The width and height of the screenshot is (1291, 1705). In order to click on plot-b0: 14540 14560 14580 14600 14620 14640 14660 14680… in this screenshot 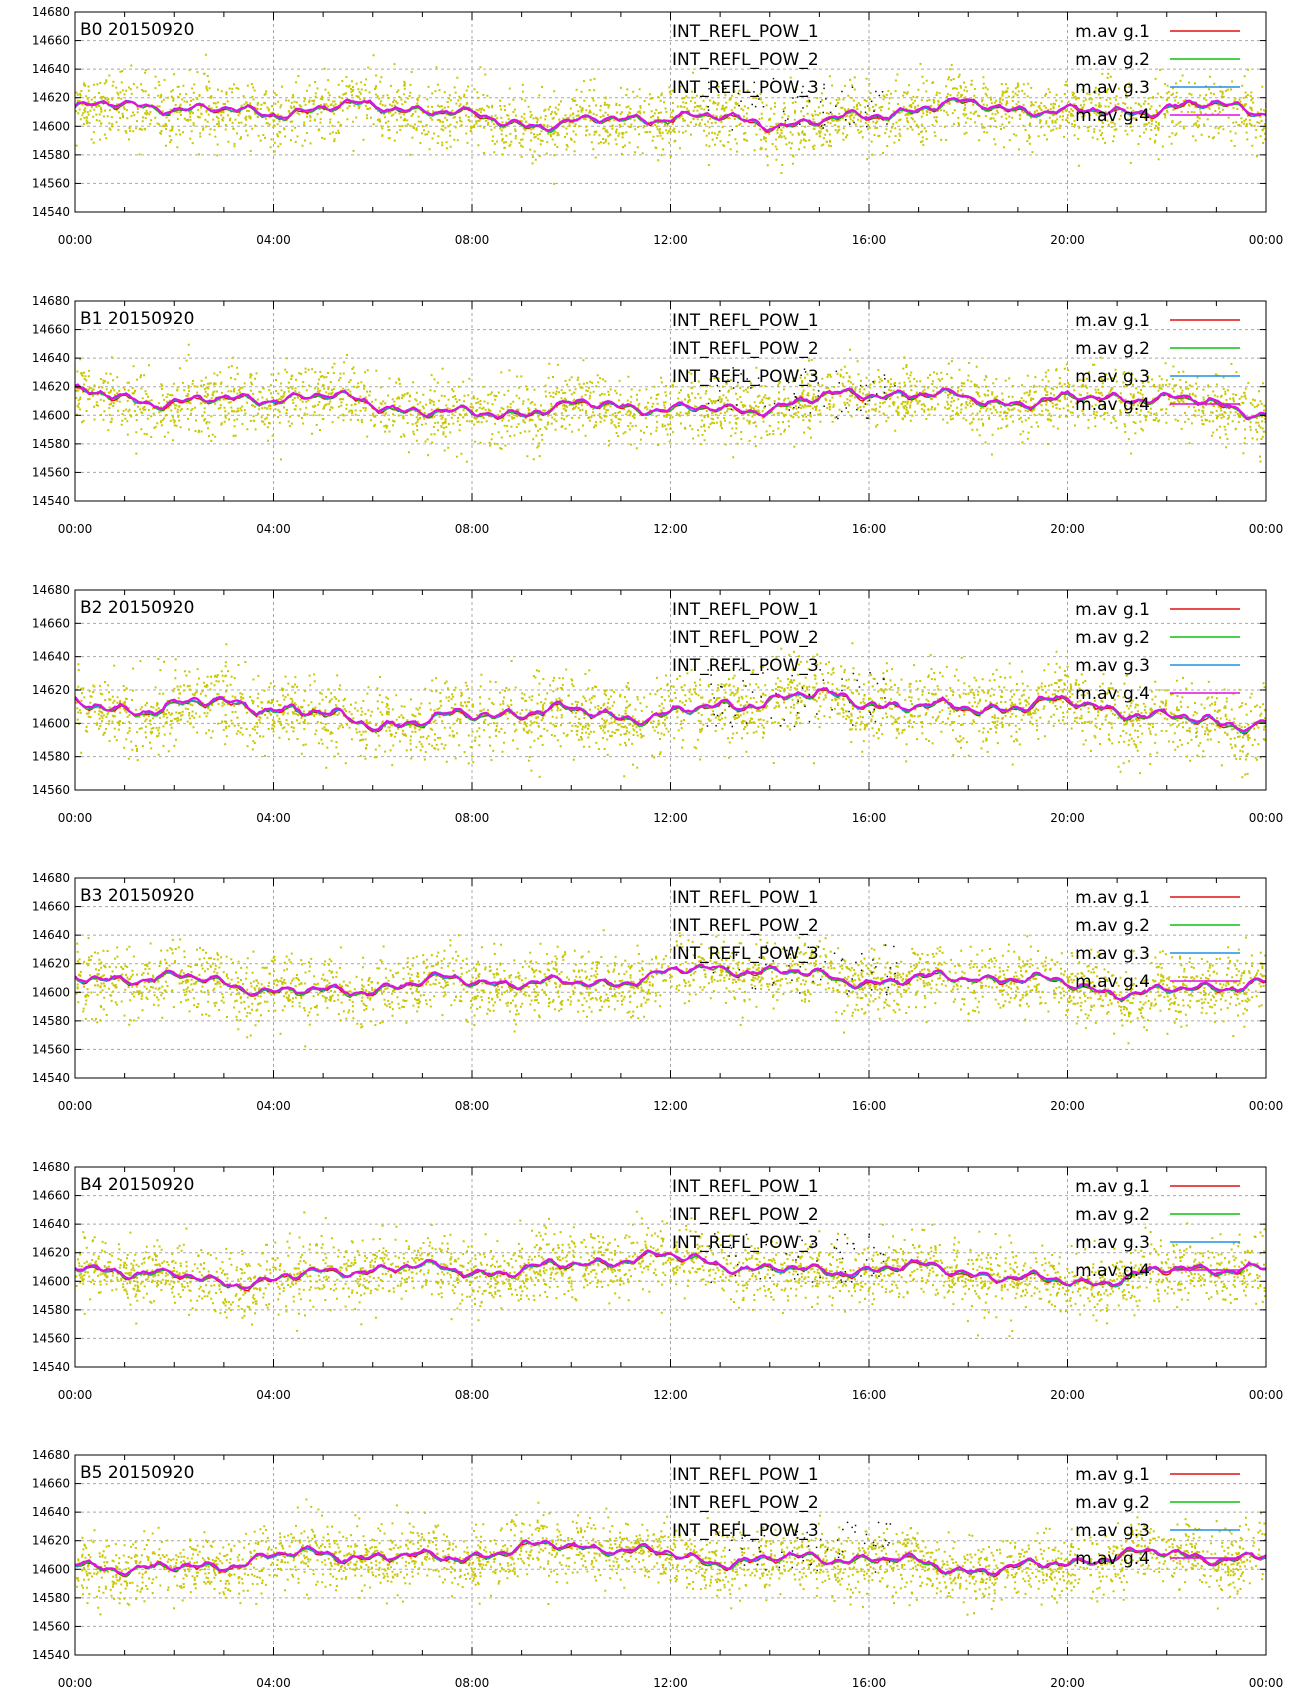, I will do `click(657, 126)`.